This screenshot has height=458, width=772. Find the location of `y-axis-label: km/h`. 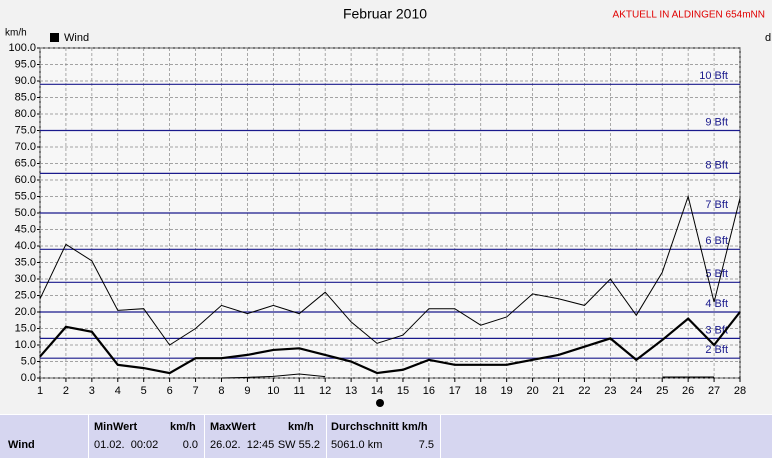

y-axis-label: km/h is located at coordinates (16, 33).